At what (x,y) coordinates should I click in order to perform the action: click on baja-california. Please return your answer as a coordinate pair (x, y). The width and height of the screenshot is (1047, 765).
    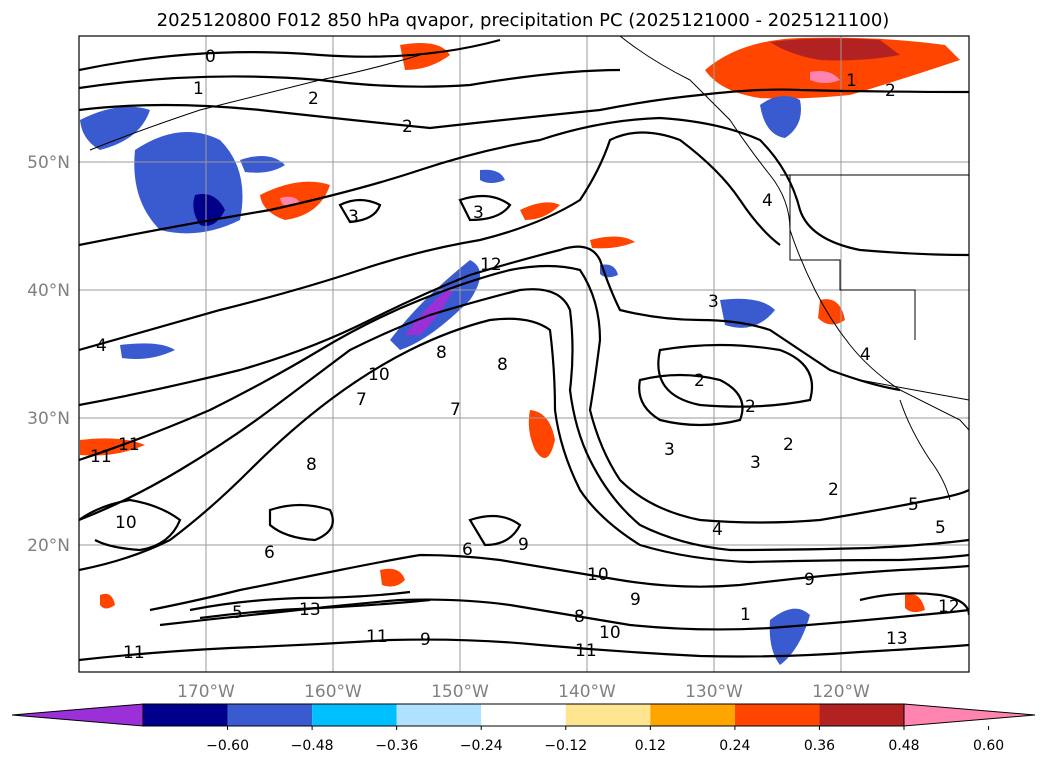
    Looking at the image, I should click on (925, 450).